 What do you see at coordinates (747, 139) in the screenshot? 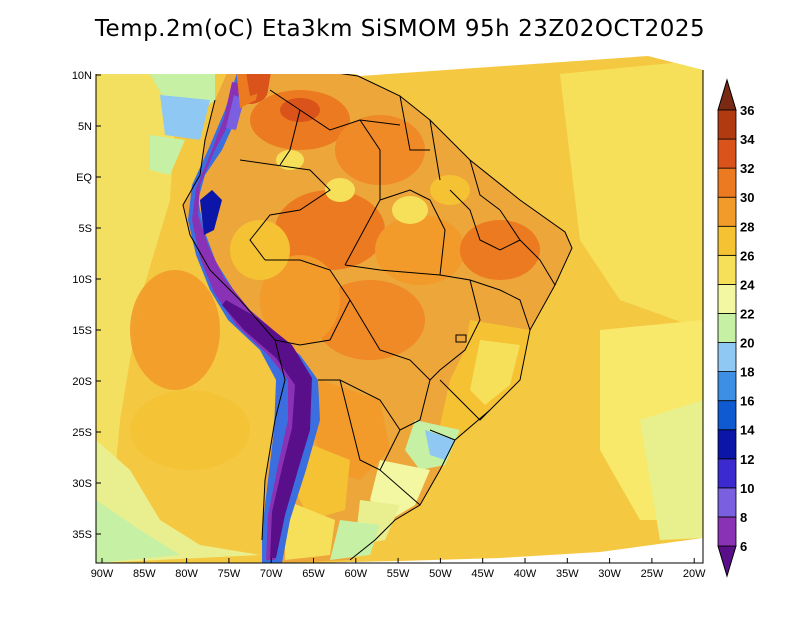
I see `colorbar-label: 34` at bounding box center [747, 139].